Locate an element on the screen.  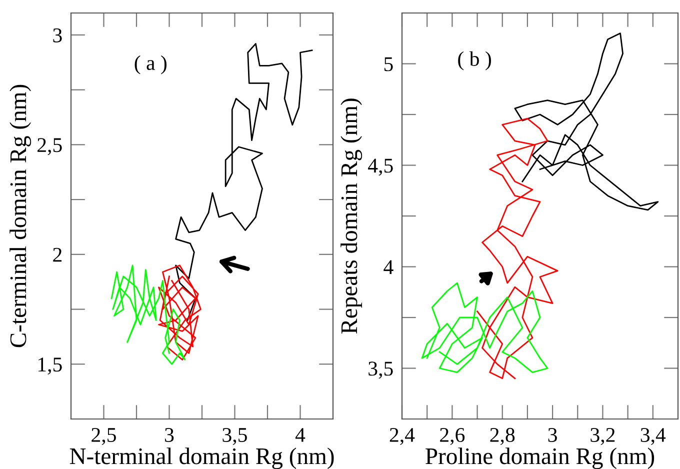
y-axis-title: C-terminal domain Rg (nm) is located at coordinates (21, 216).